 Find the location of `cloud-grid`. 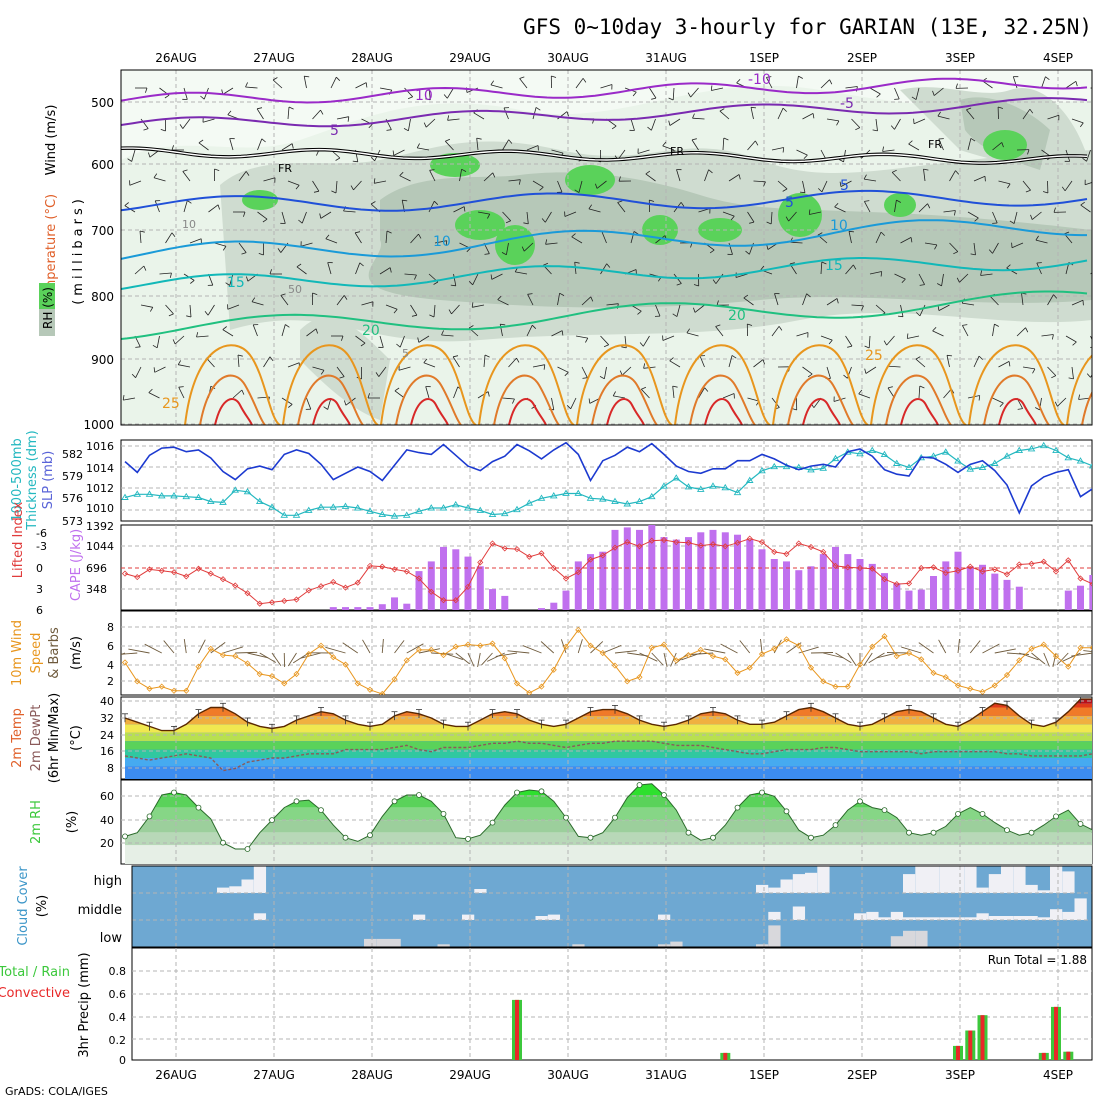

cloud-grid is located at coordinates (612, 906).